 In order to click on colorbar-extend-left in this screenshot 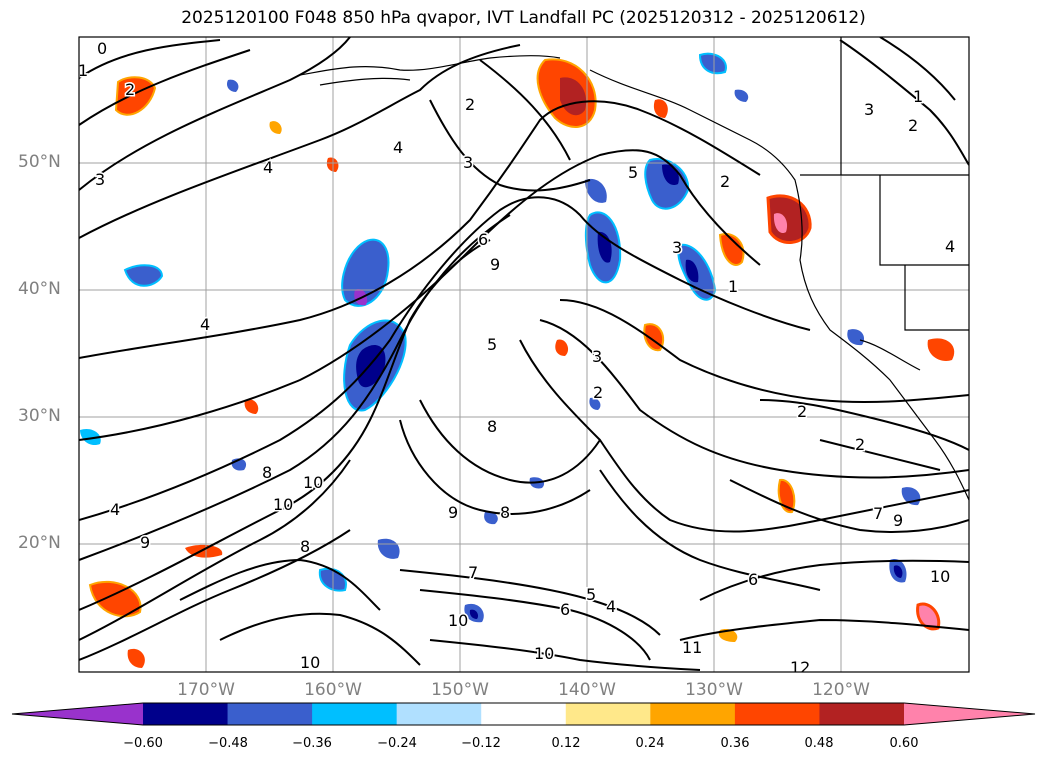, I will do `click(77, 714)`.